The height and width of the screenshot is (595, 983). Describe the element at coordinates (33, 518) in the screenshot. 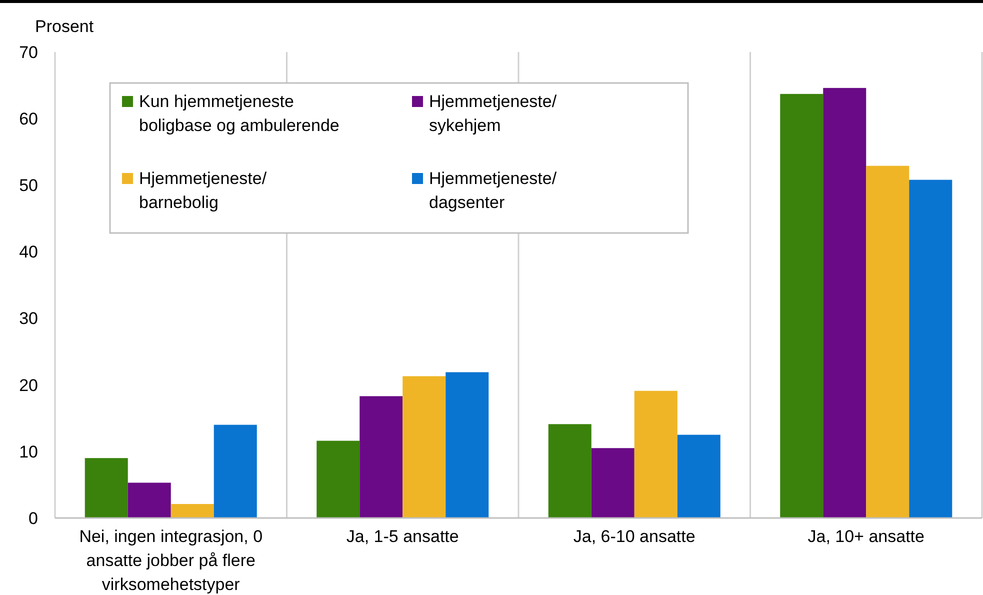

I see `y-tick-label: 0` at that location.